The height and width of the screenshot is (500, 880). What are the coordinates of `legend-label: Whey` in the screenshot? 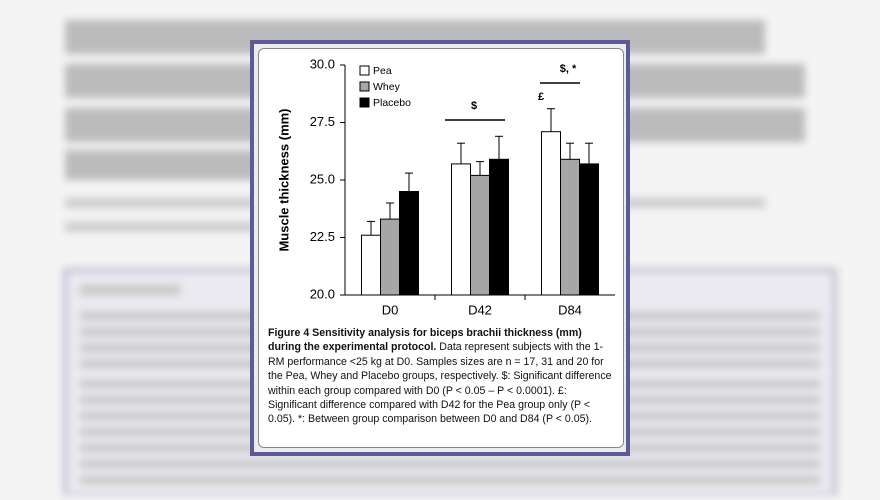 It's located at (387, 87).